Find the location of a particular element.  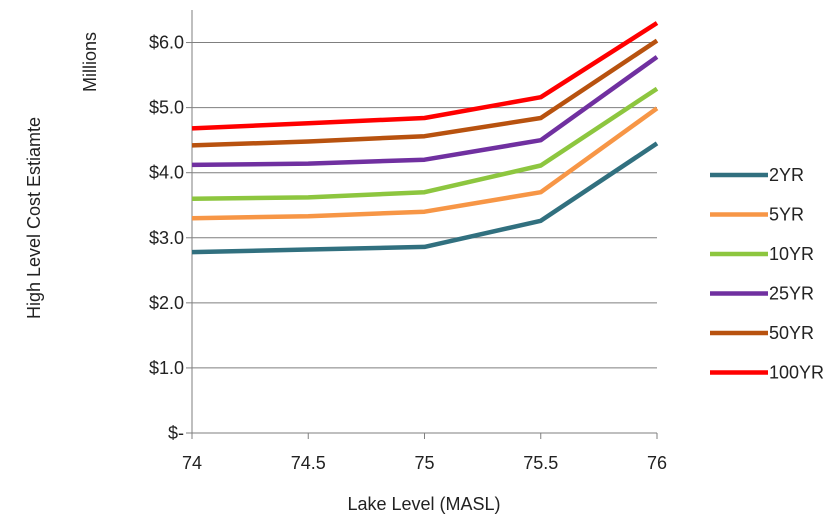

y-tick-label: $4.0 is located at coordinates (166, 173).